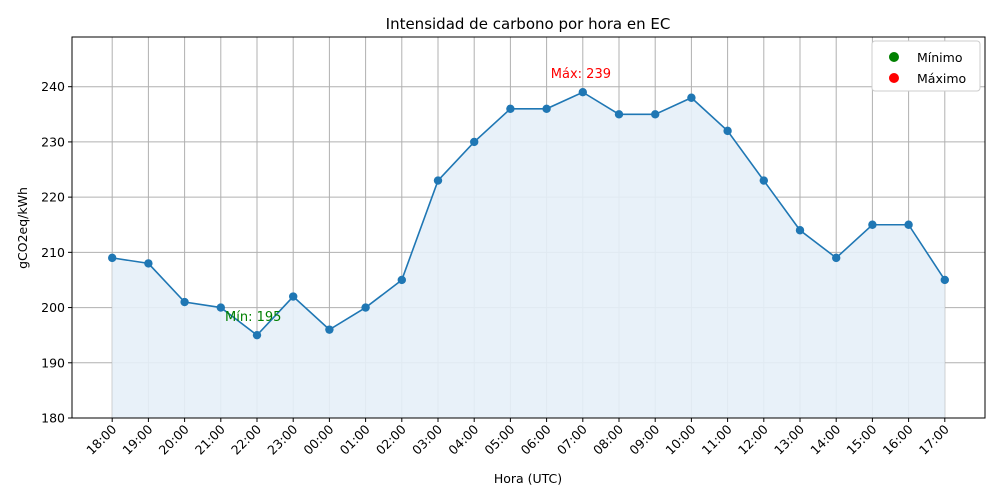 Image resolution: width=1000 pixels, height=500 pixels. I want to click on legend-label-minimo: Mínimo, so click(939, 57).